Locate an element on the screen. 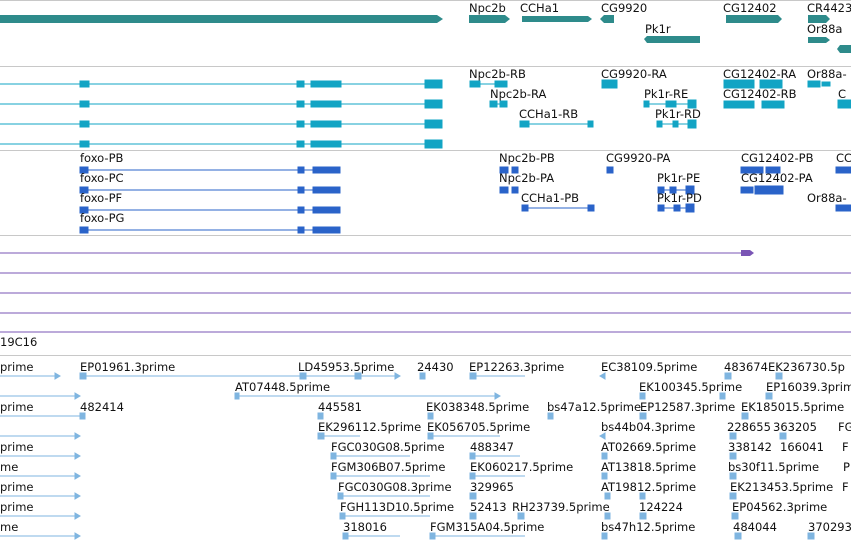 The image size is (851, 542). est-label: FGC030G08.3prime is located at coordinates (395, 487).